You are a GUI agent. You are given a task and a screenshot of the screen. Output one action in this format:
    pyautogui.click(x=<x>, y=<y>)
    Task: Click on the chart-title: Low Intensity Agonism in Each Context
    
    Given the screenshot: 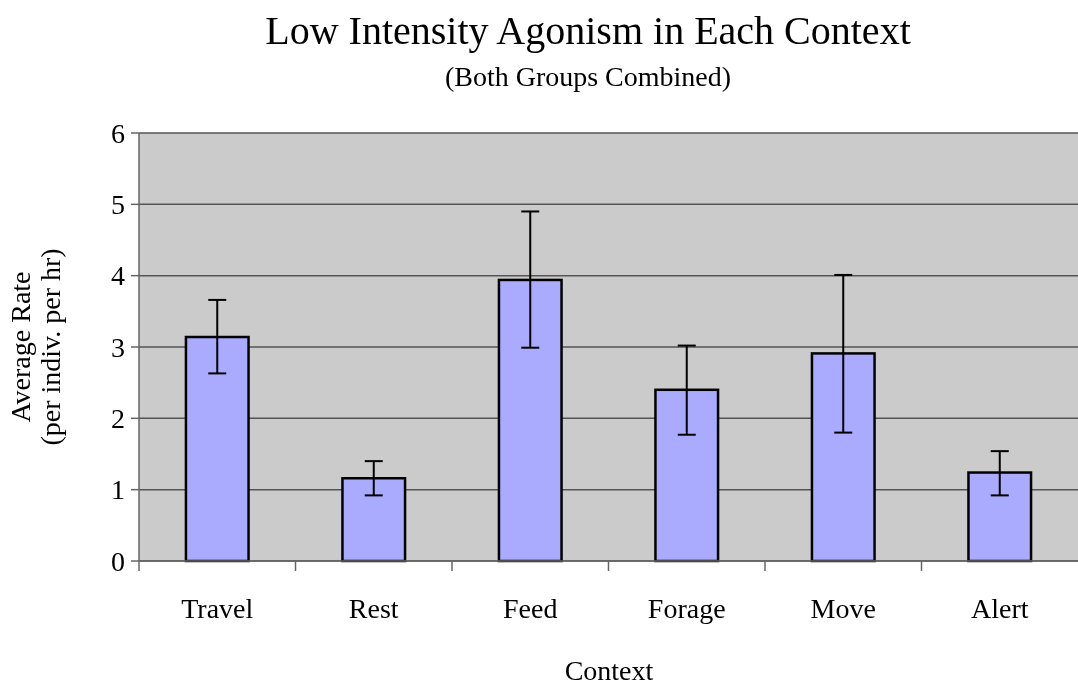 What is the action you would take?
    pyautogui.click(x=588, y=30)
    